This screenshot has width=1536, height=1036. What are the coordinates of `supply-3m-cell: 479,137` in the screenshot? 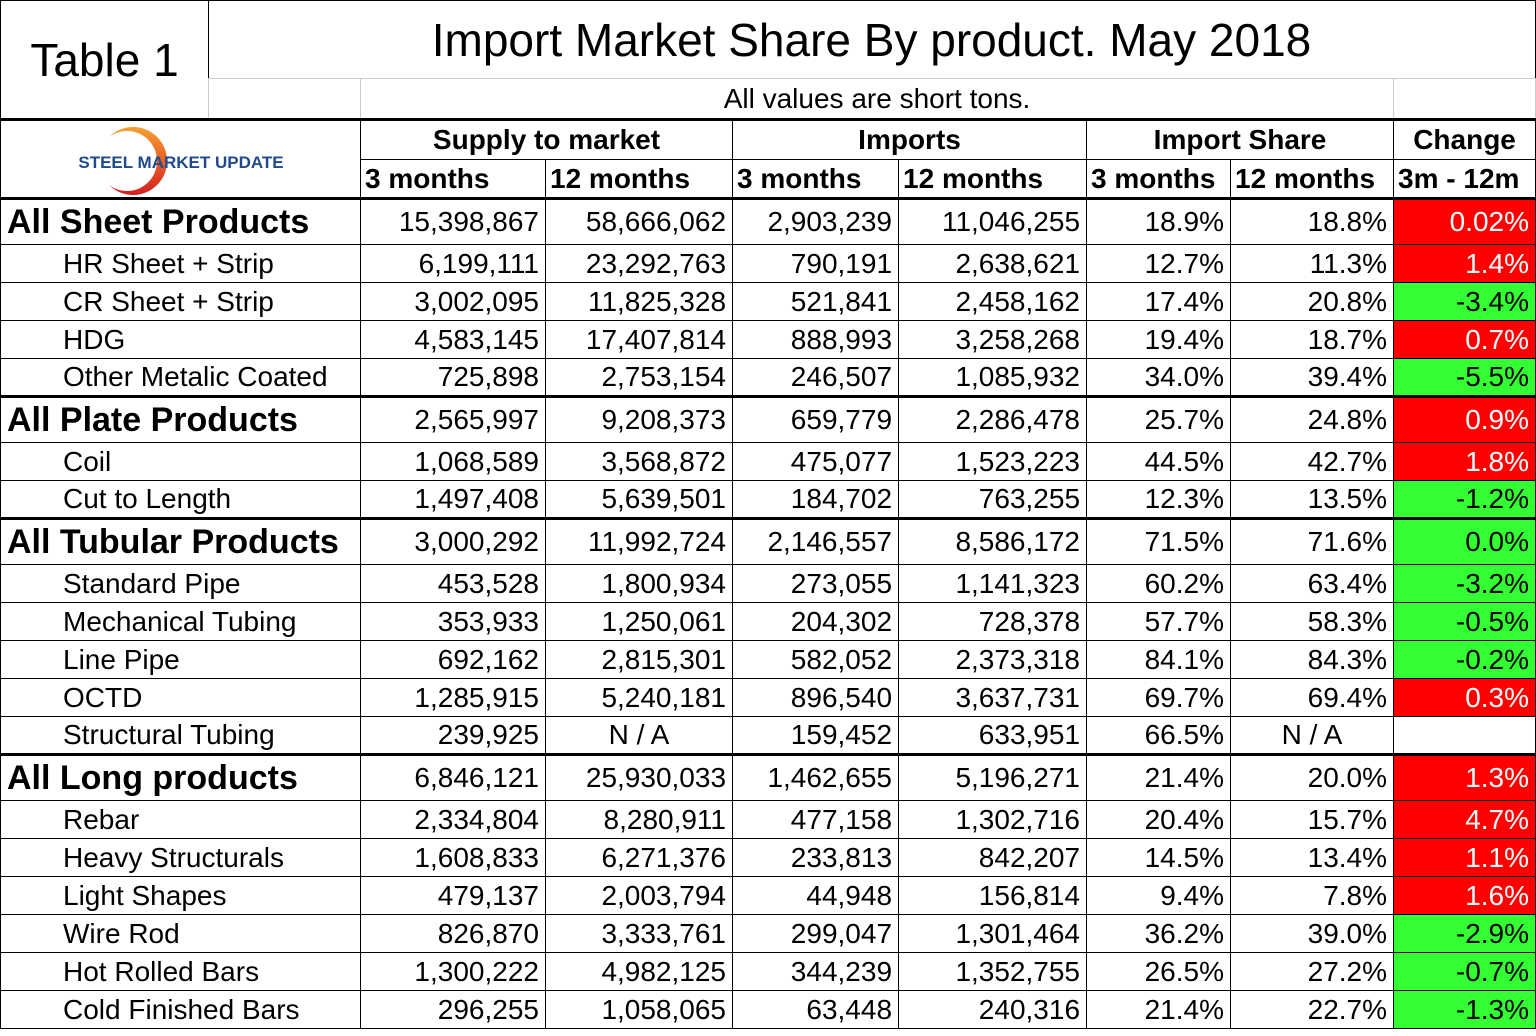 It's located at (453, 895).